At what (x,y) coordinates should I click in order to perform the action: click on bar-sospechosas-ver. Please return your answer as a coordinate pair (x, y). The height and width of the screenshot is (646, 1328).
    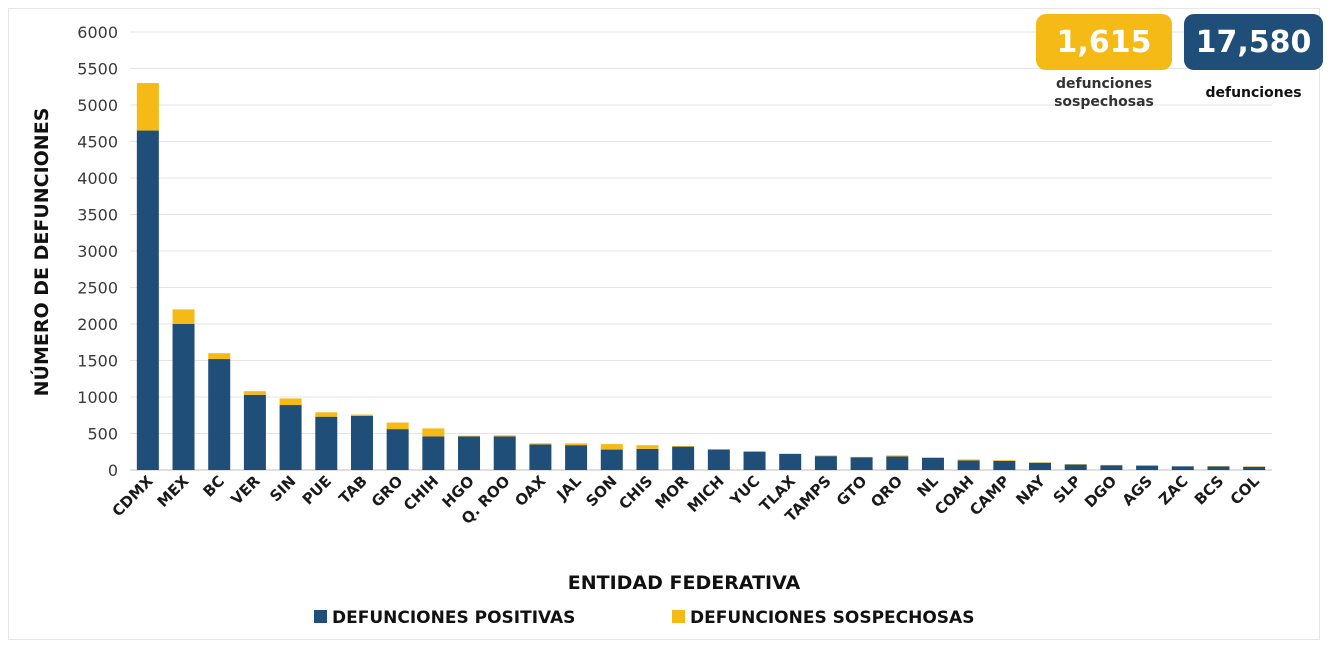
    Looking at the image, I should click on (254, 393).